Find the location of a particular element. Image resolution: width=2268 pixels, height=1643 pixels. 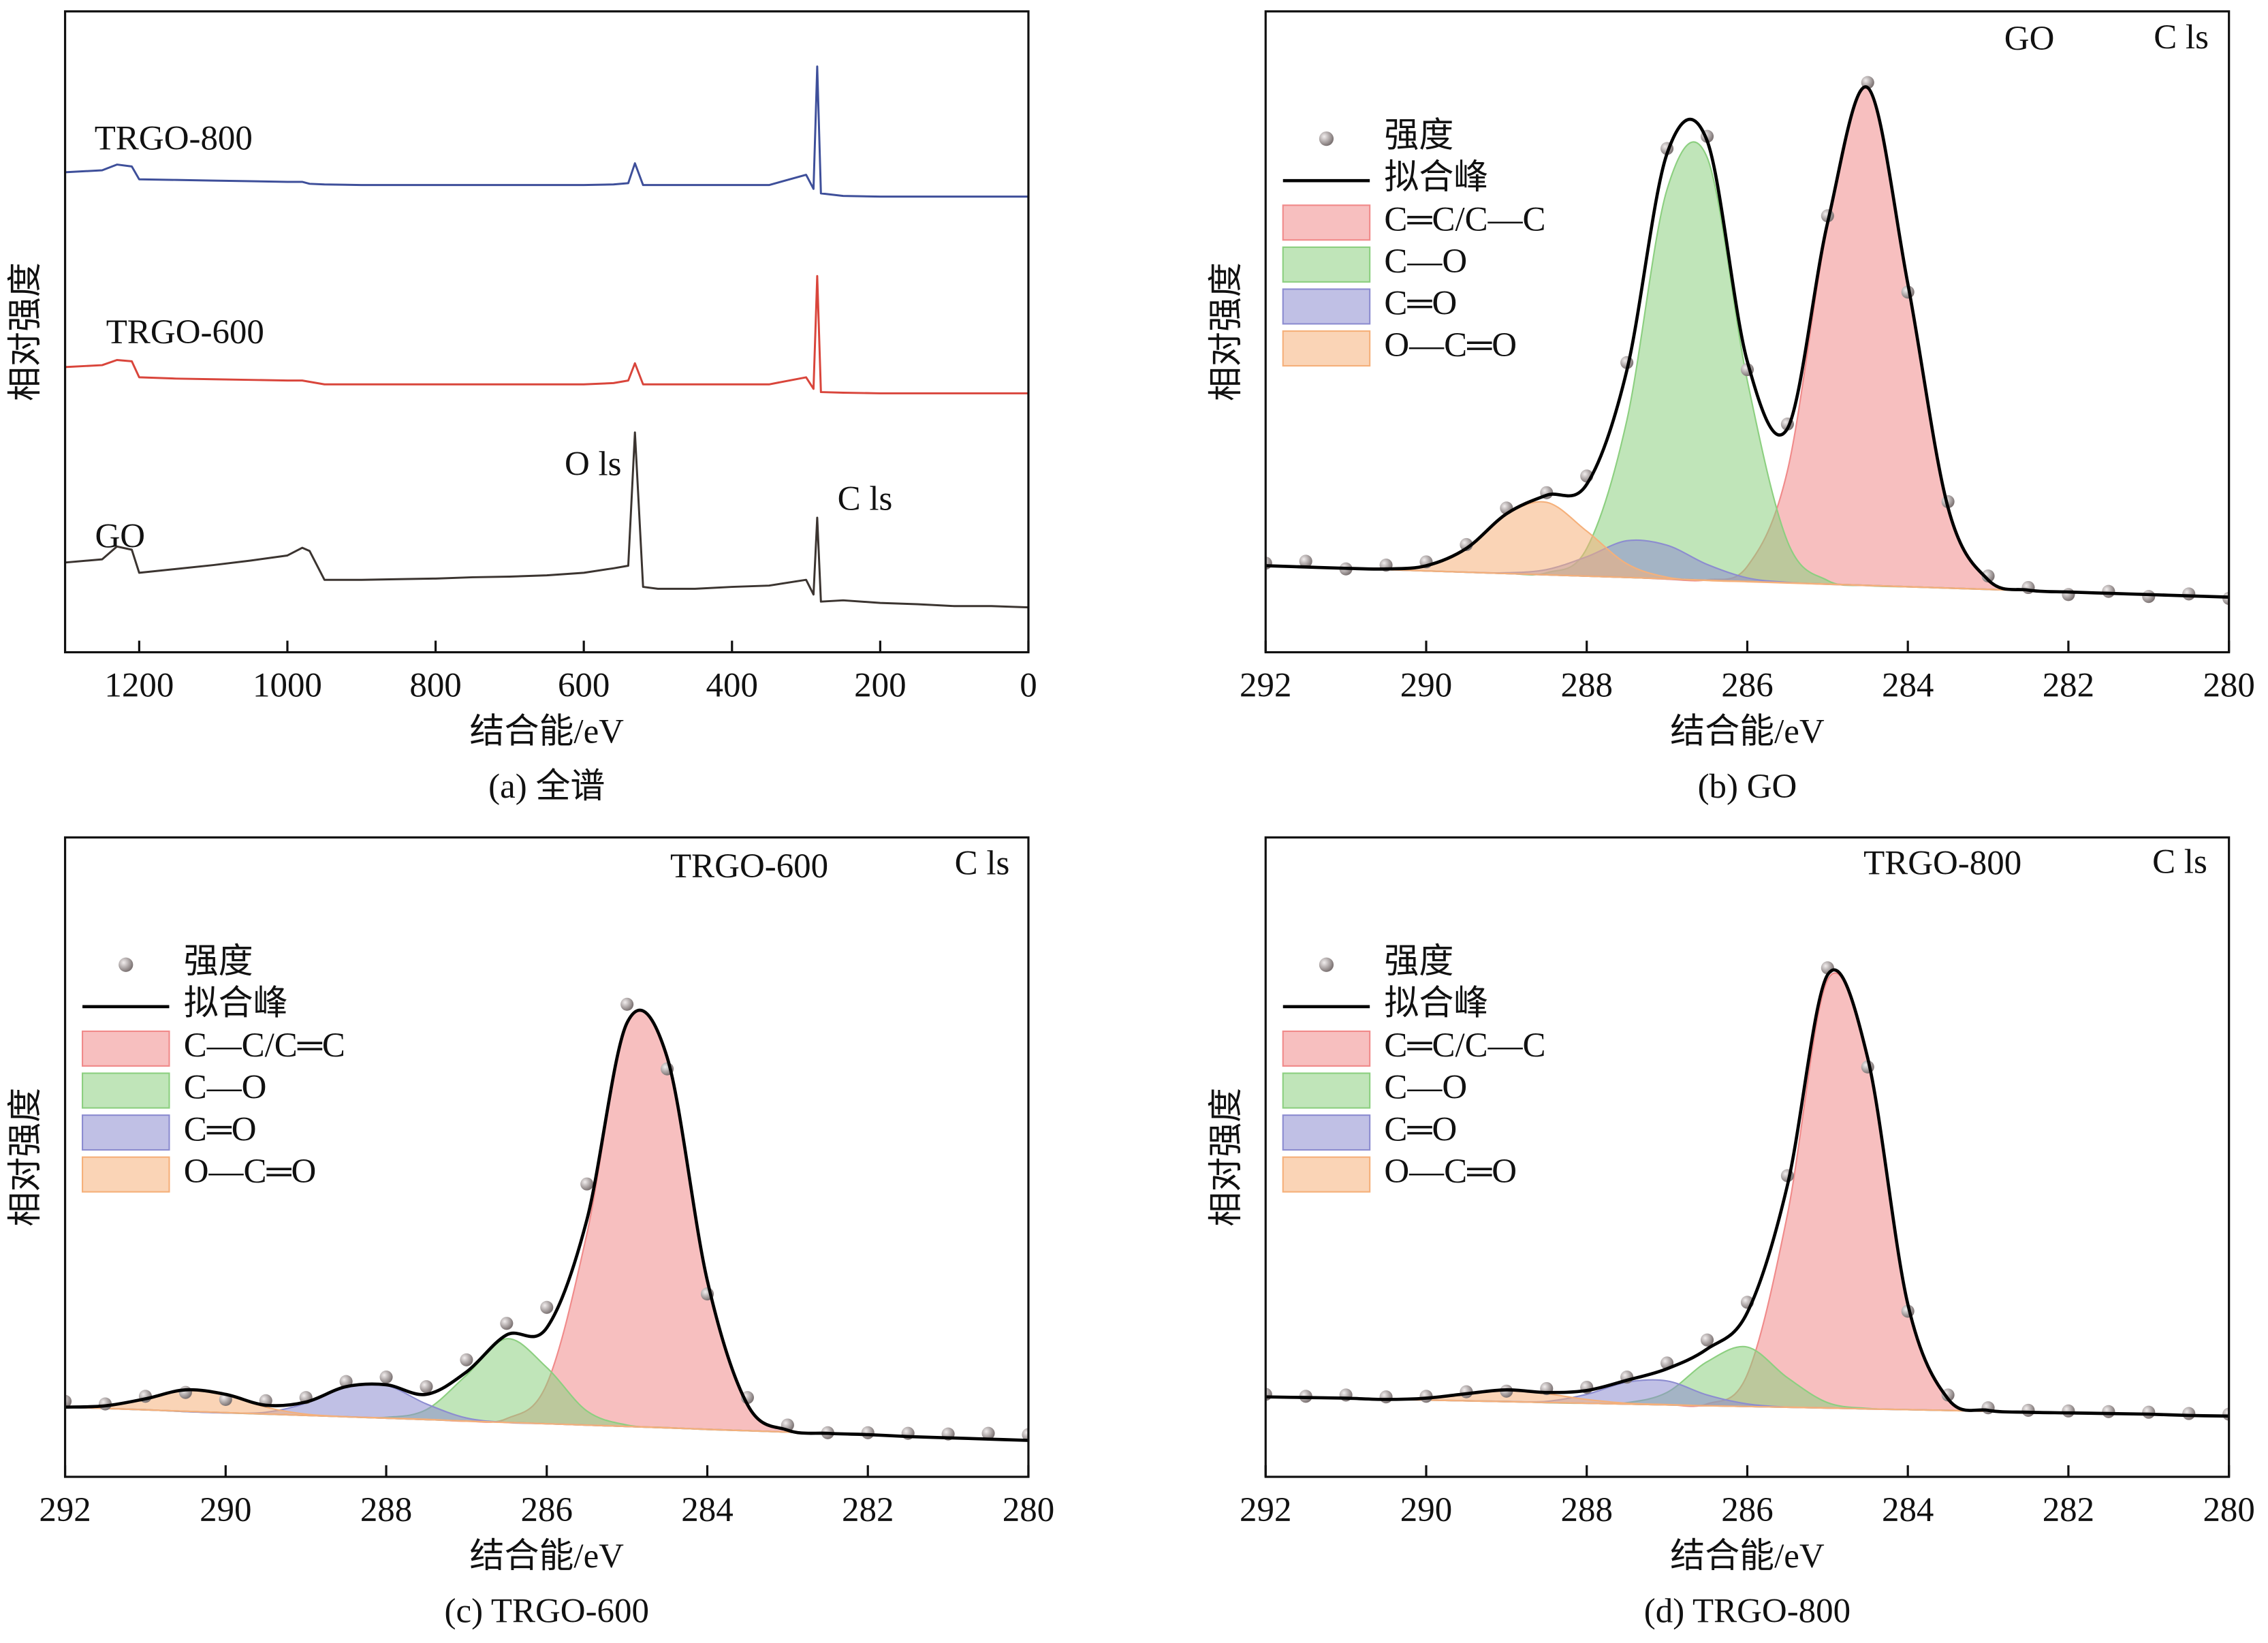

x-tick-label: 600 is located at coordinates (584, 685).